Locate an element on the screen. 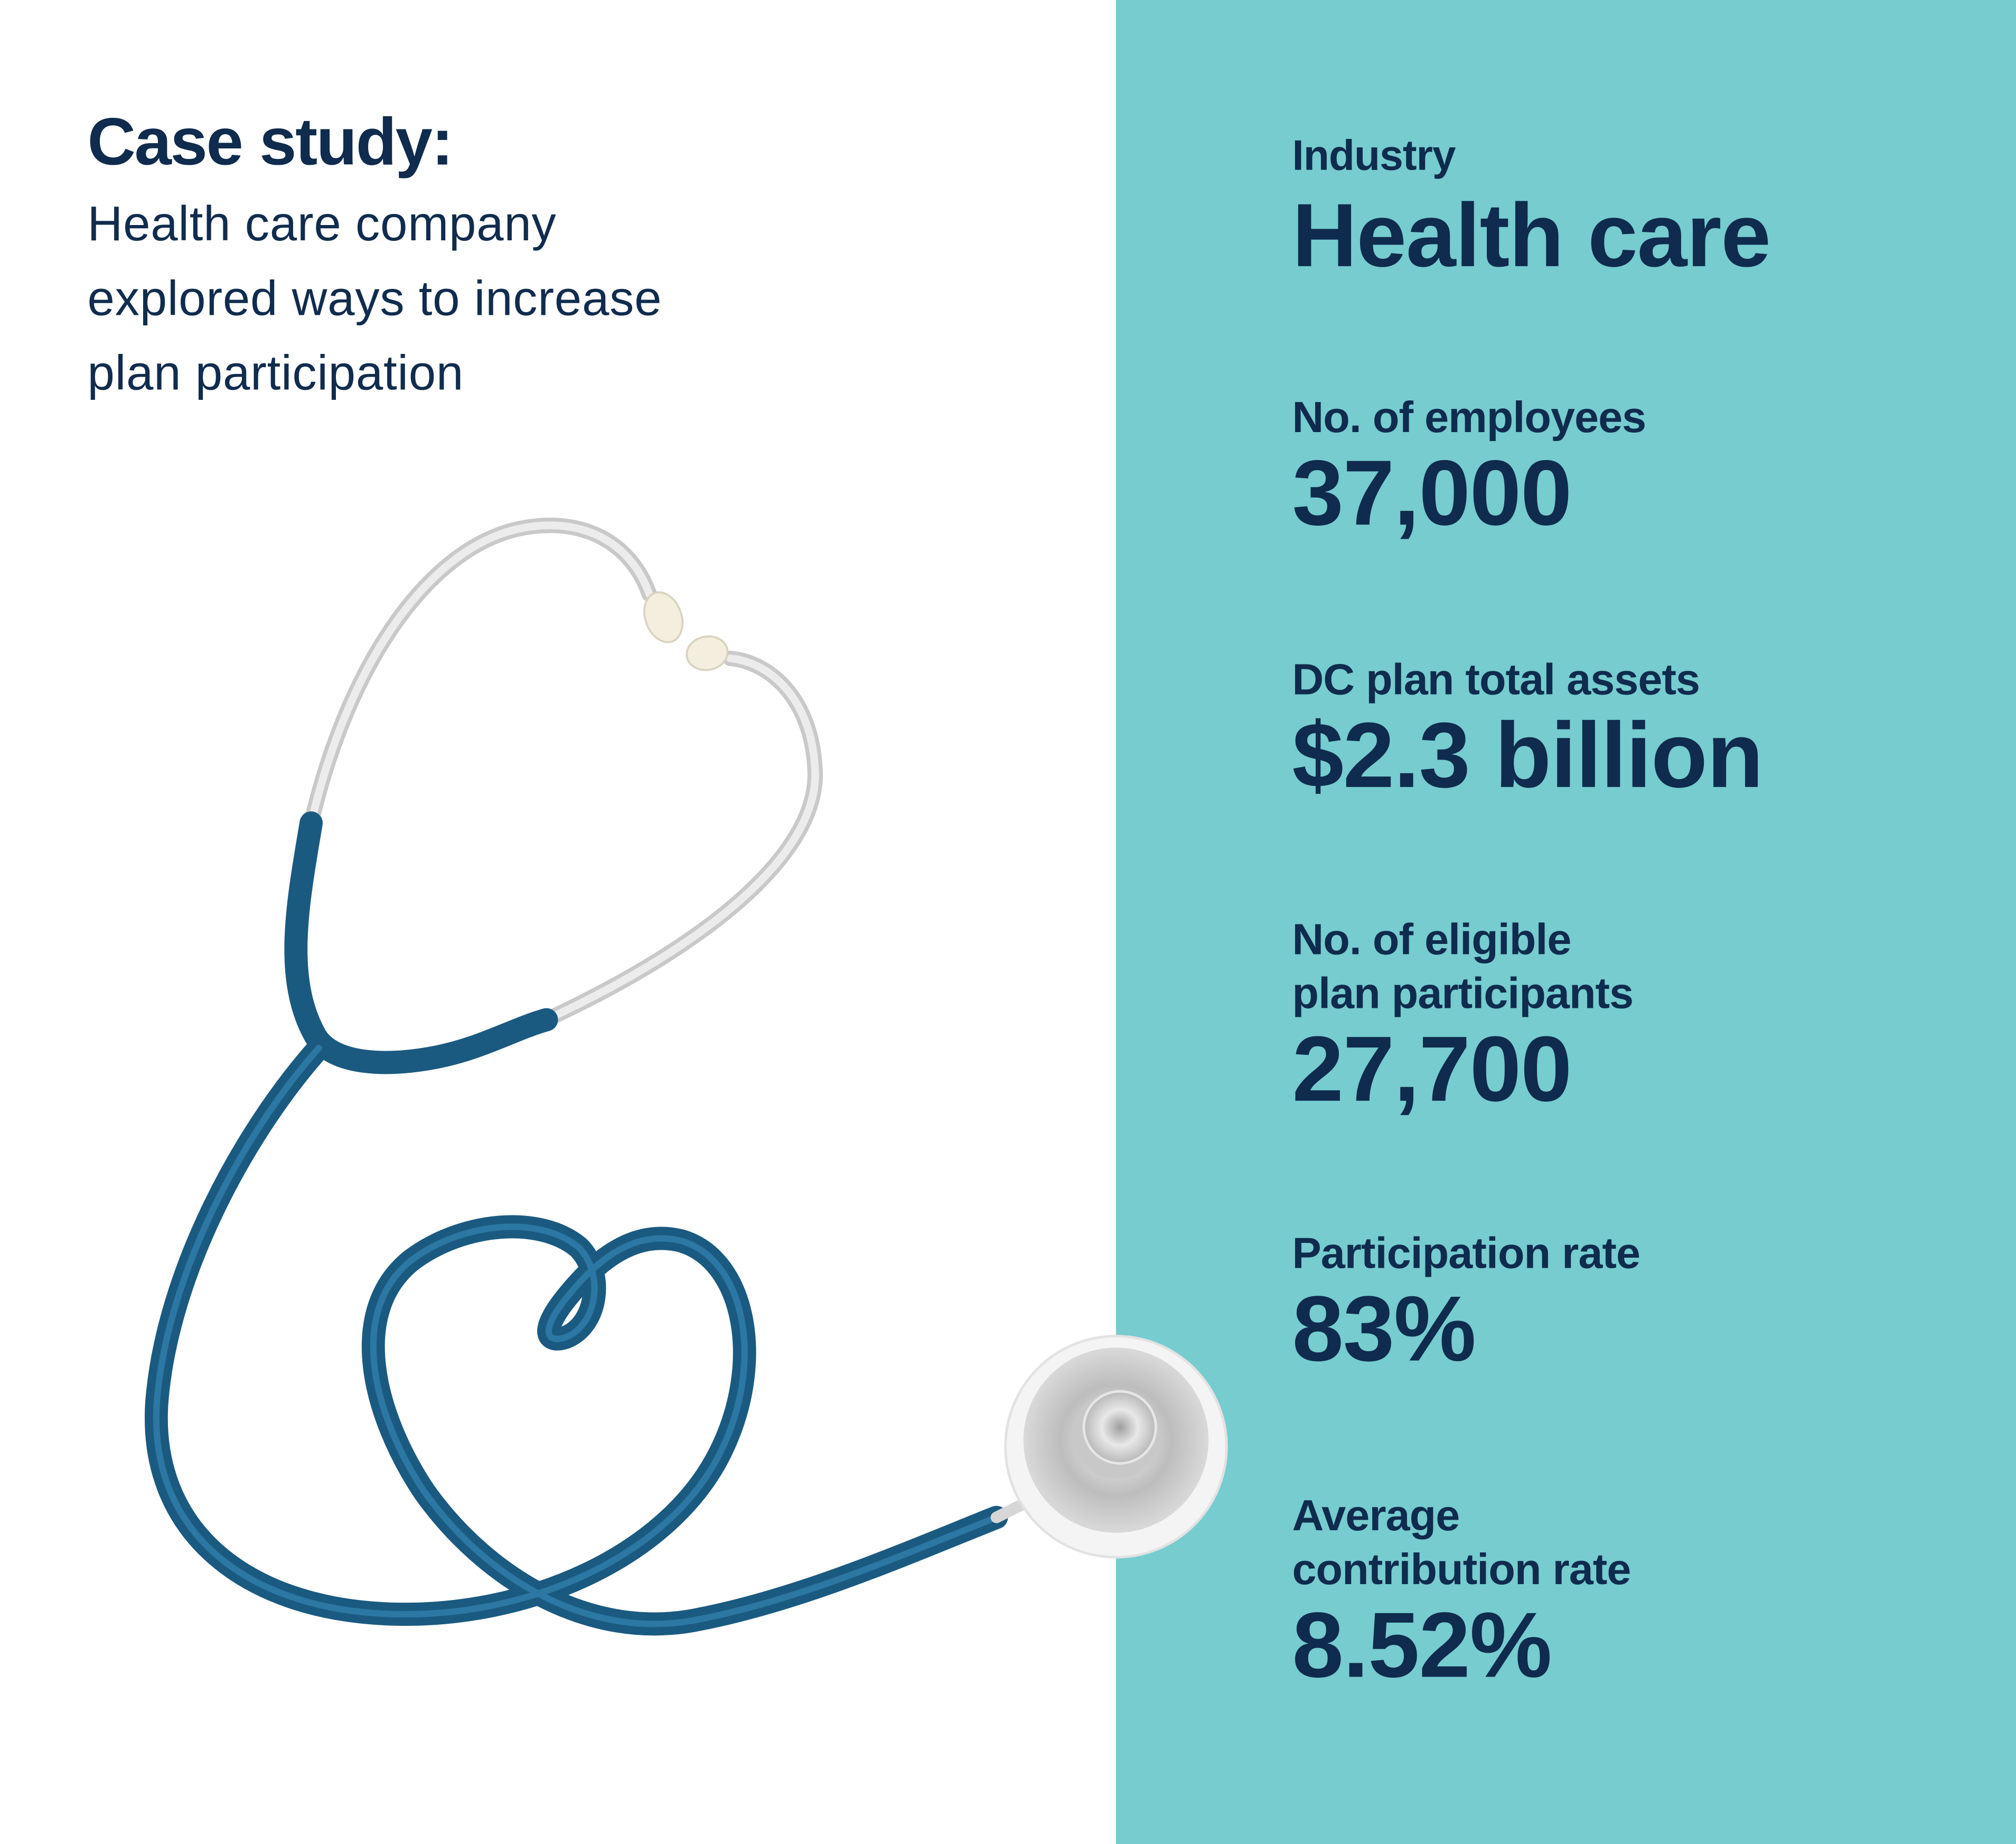 The image size is (2016, 1844). stat-participation-rate: Participation rate 83% is located at coordinates (1466, 1302).